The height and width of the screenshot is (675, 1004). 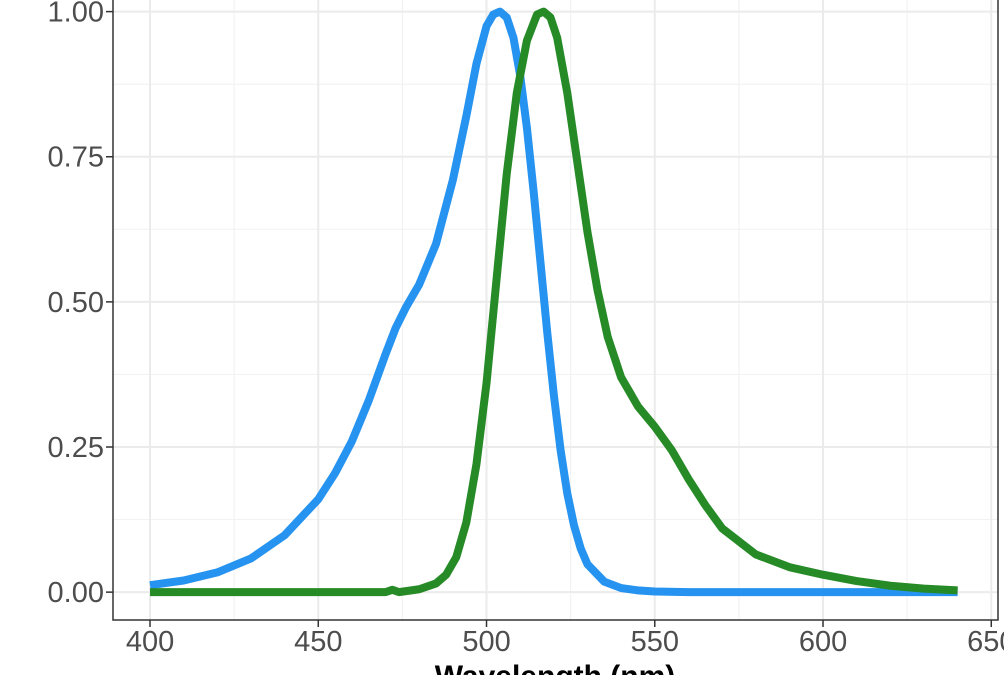 What do you see at coordinates (823, 642) in the screenshot?
I see `x-tick-label: 600` at bounding box center [823, 642].